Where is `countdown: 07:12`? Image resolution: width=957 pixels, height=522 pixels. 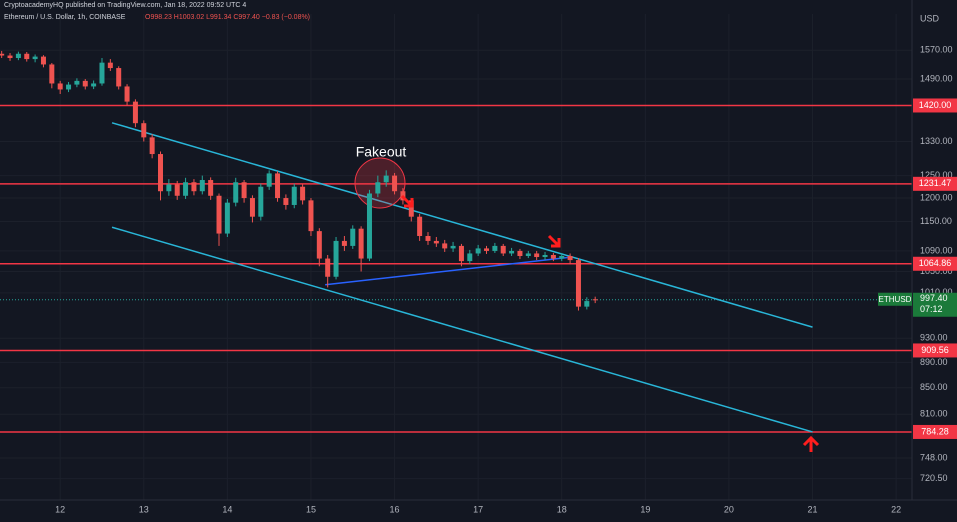
countdown: 07:12 is located at coordinates (931, 309).